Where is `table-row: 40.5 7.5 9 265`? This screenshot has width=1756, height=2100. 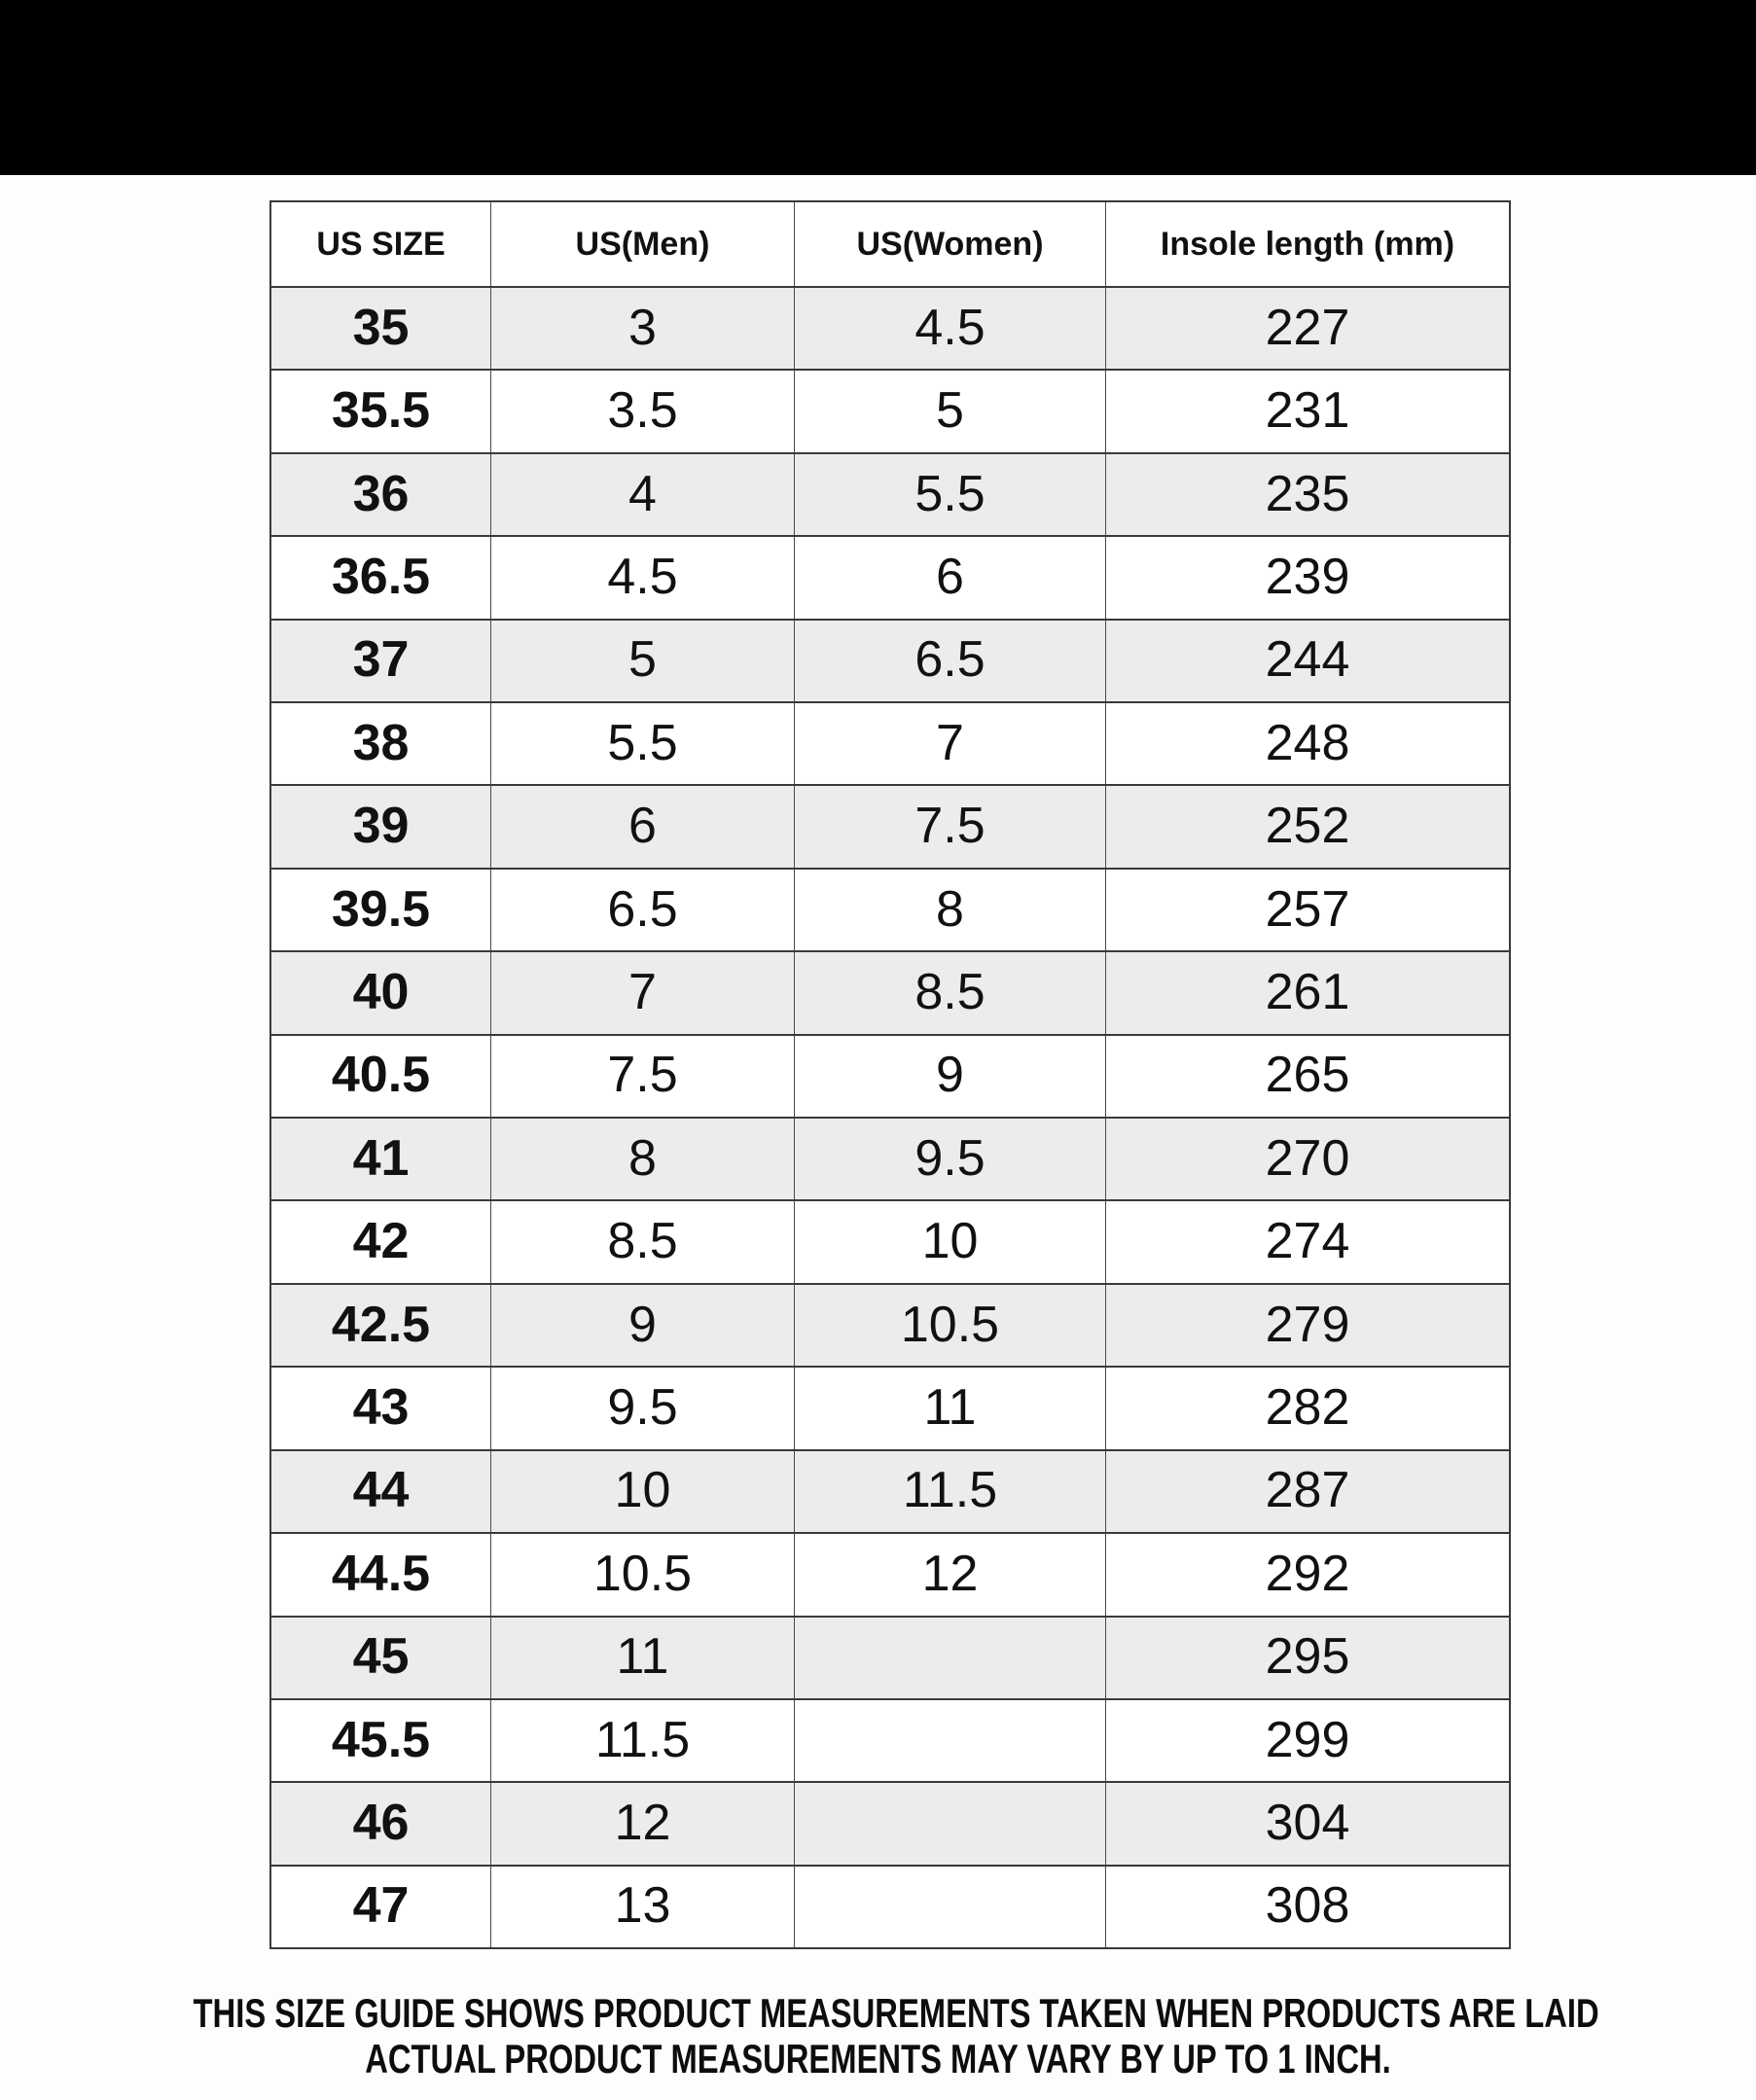
table-row: 40.5 7.5 9 265 is located at coordinates (890, 1076).